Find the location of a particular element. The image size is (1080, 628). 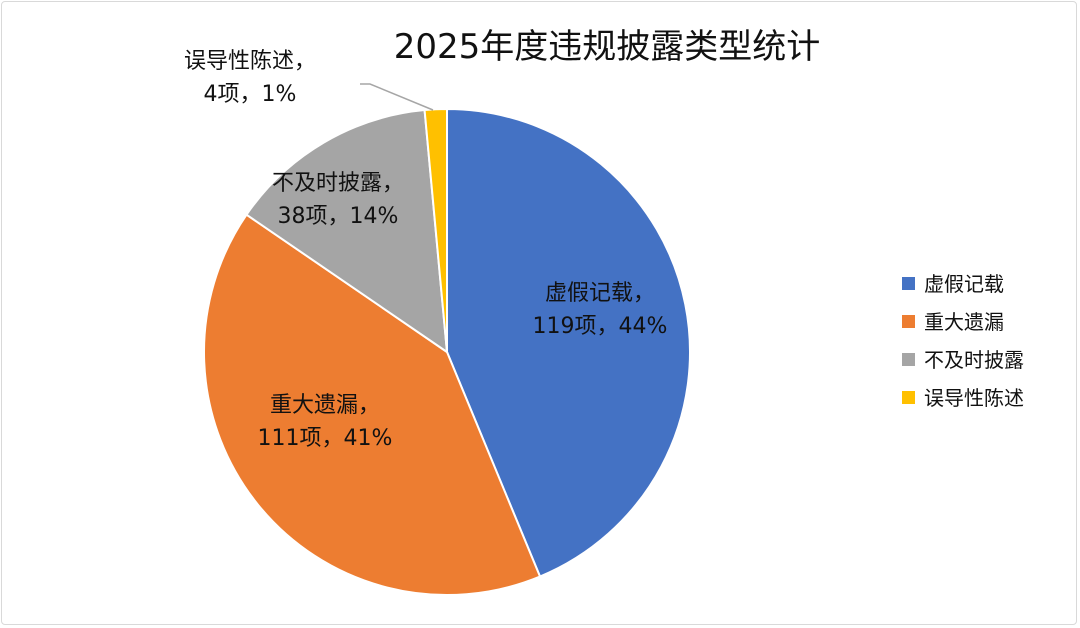

slice-label-3: 不及时披露， 38项，14% is located at coordinates (338, 200).